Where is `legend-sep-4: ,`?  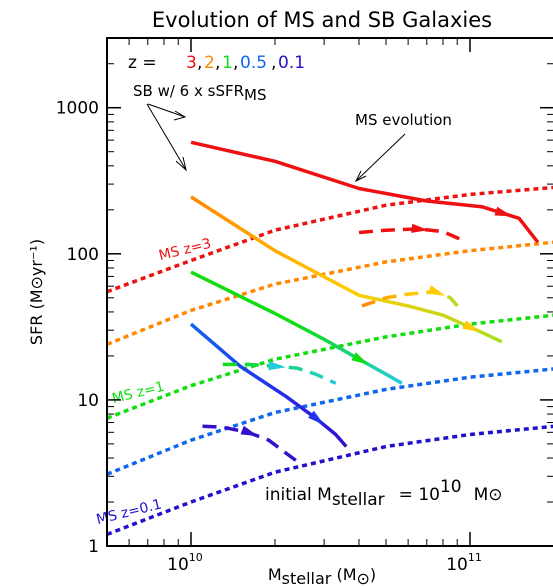
legend-sep-4: , is located at coordinates (273, 63).